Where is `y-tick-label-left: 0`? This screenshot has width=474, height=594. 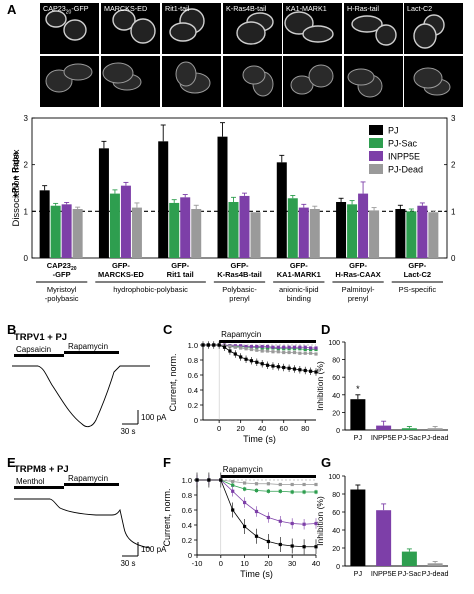 y-tick-label-left: 0 is located at coordinates (26, 258).